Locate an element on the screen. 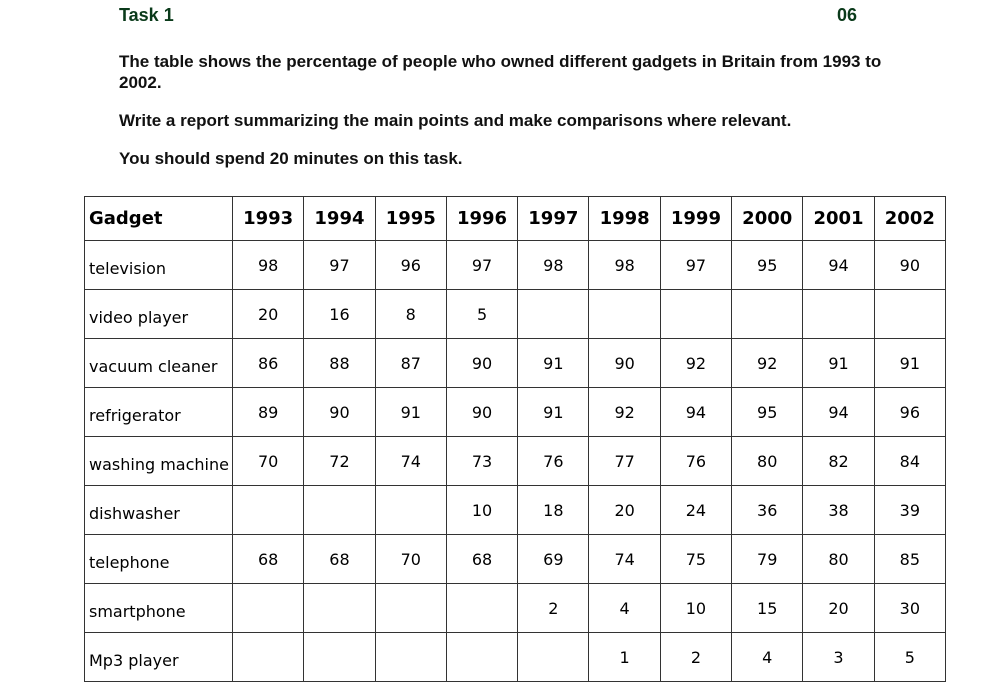 This screenshot has width=1000, height=682. table-row: smartphone 2 4 10 15 20 30 is located at coordinates (515, 608).